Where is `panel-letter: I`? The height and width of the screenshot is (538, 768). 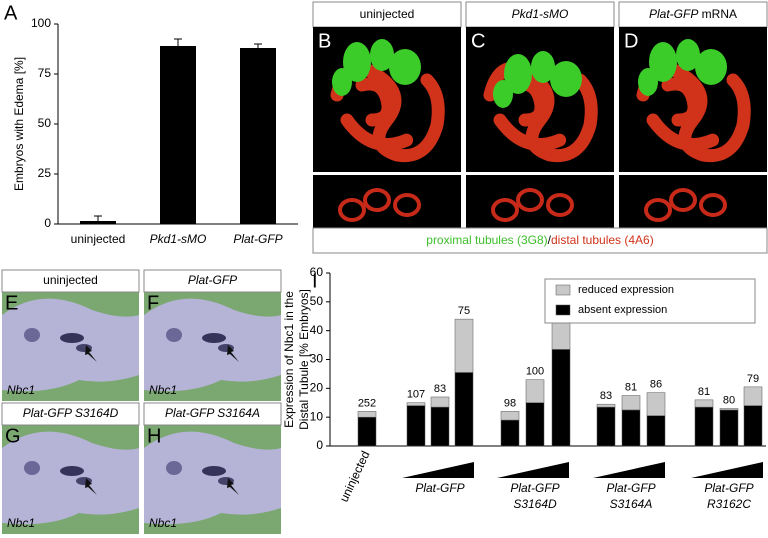
panel-letter: I is located at coordinates (315, 281).